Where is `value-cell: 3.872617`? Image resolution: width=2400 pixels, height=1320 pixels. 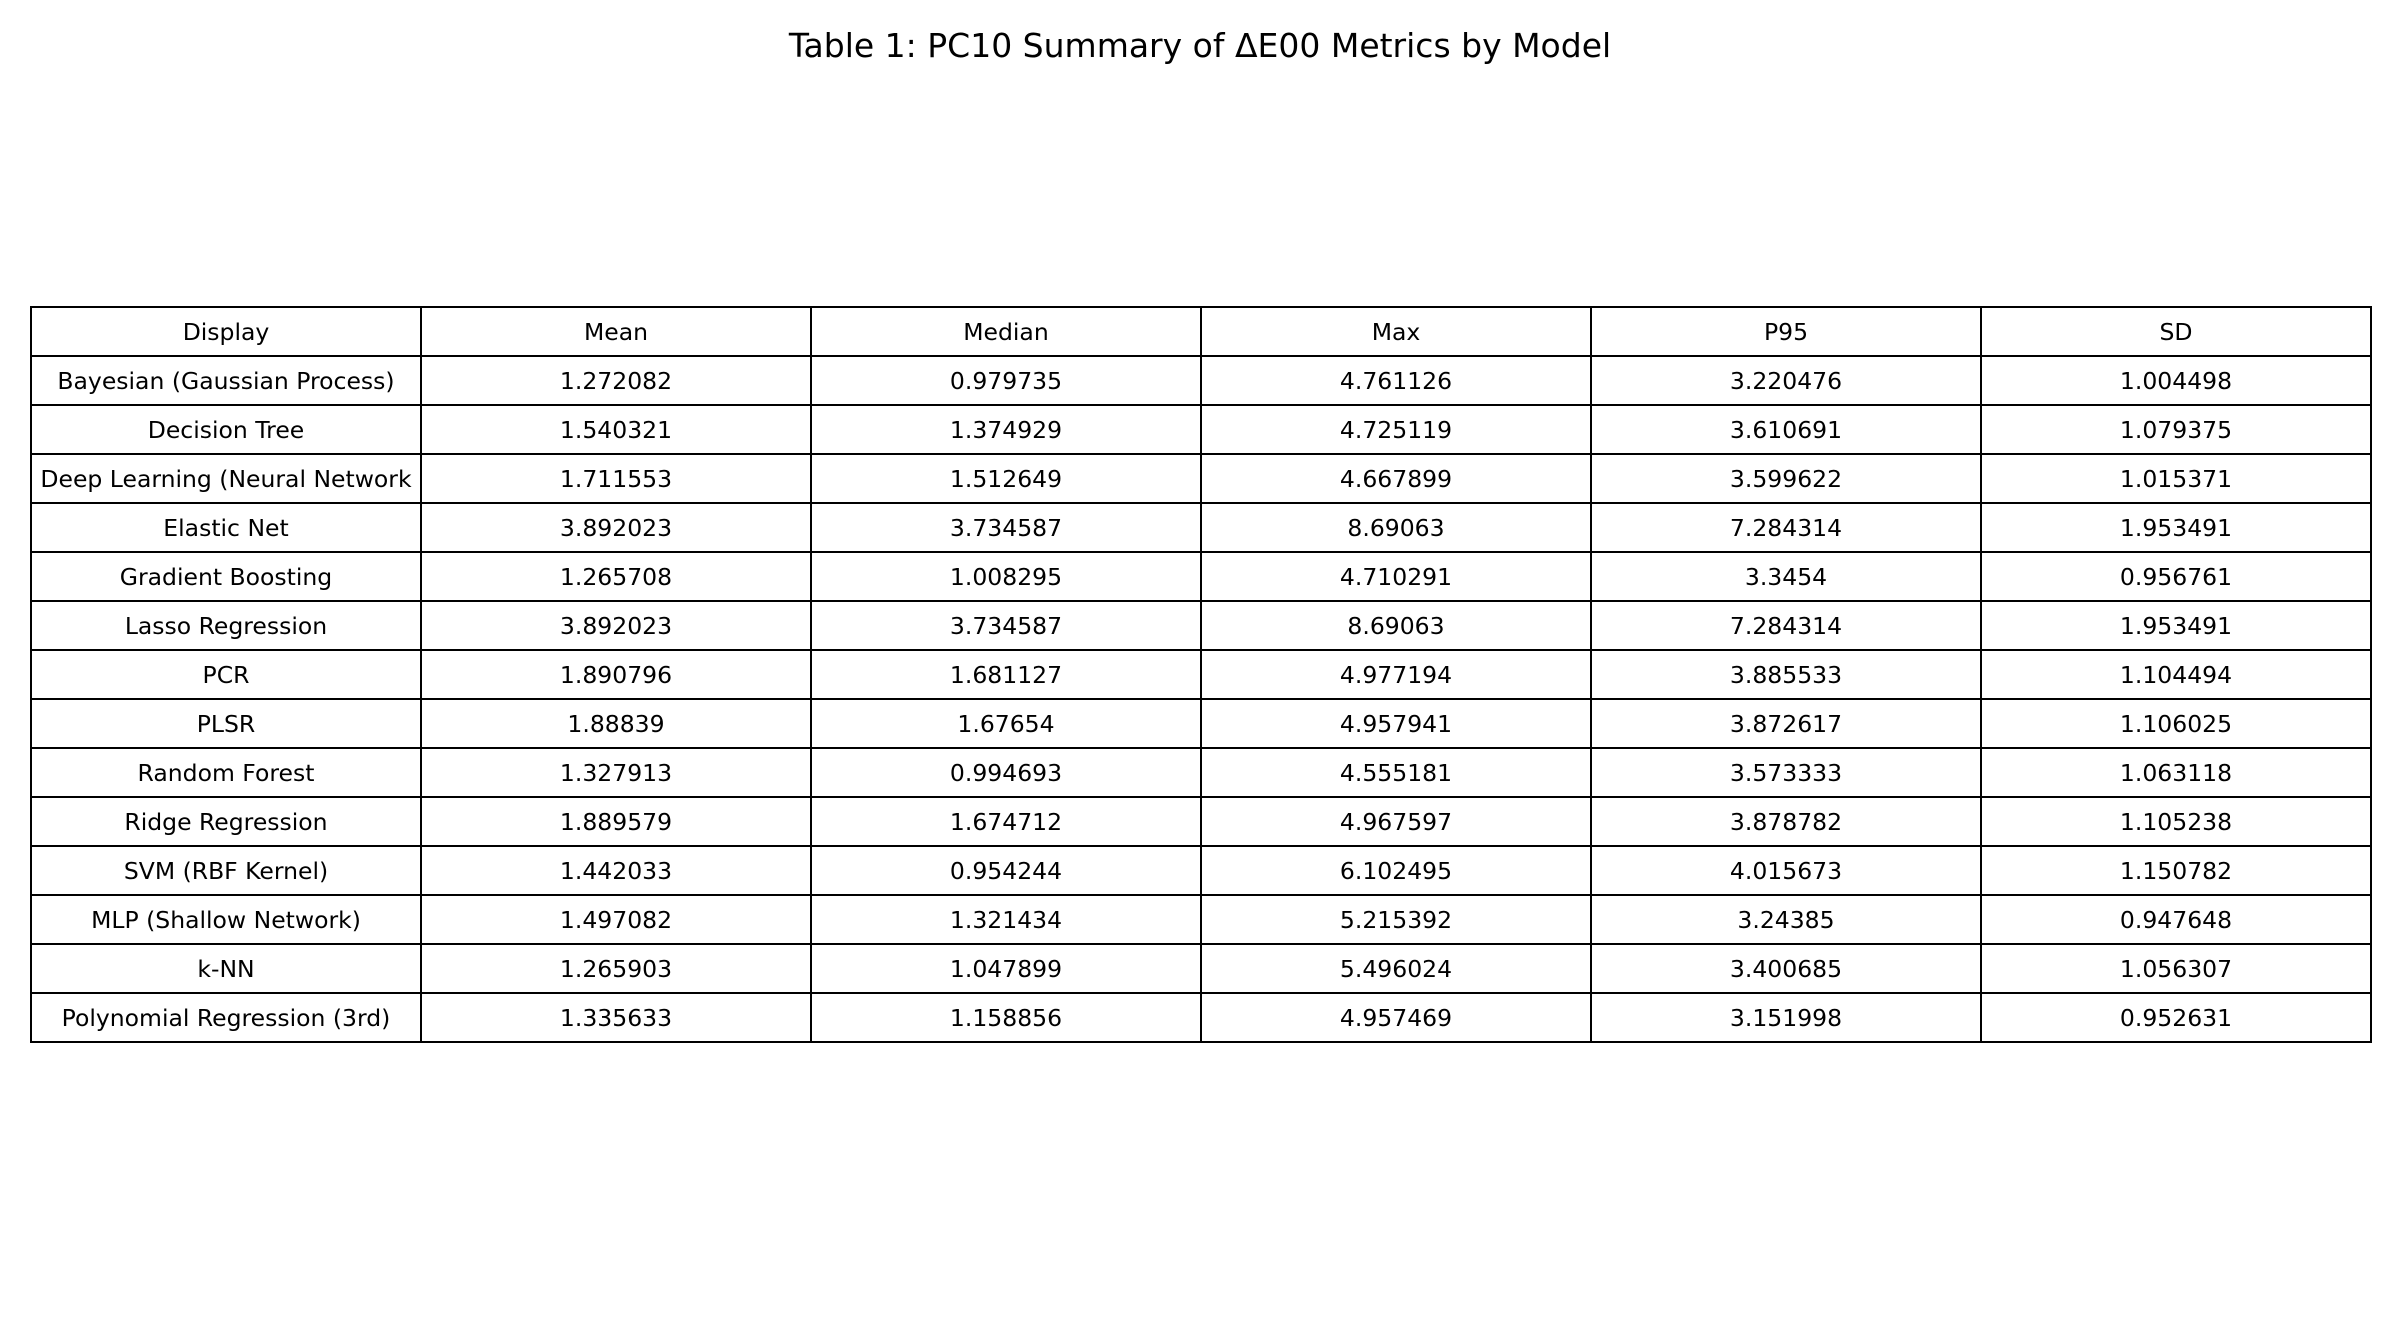
value-cell: 3.872617 is located at coordinates (1786, 723).